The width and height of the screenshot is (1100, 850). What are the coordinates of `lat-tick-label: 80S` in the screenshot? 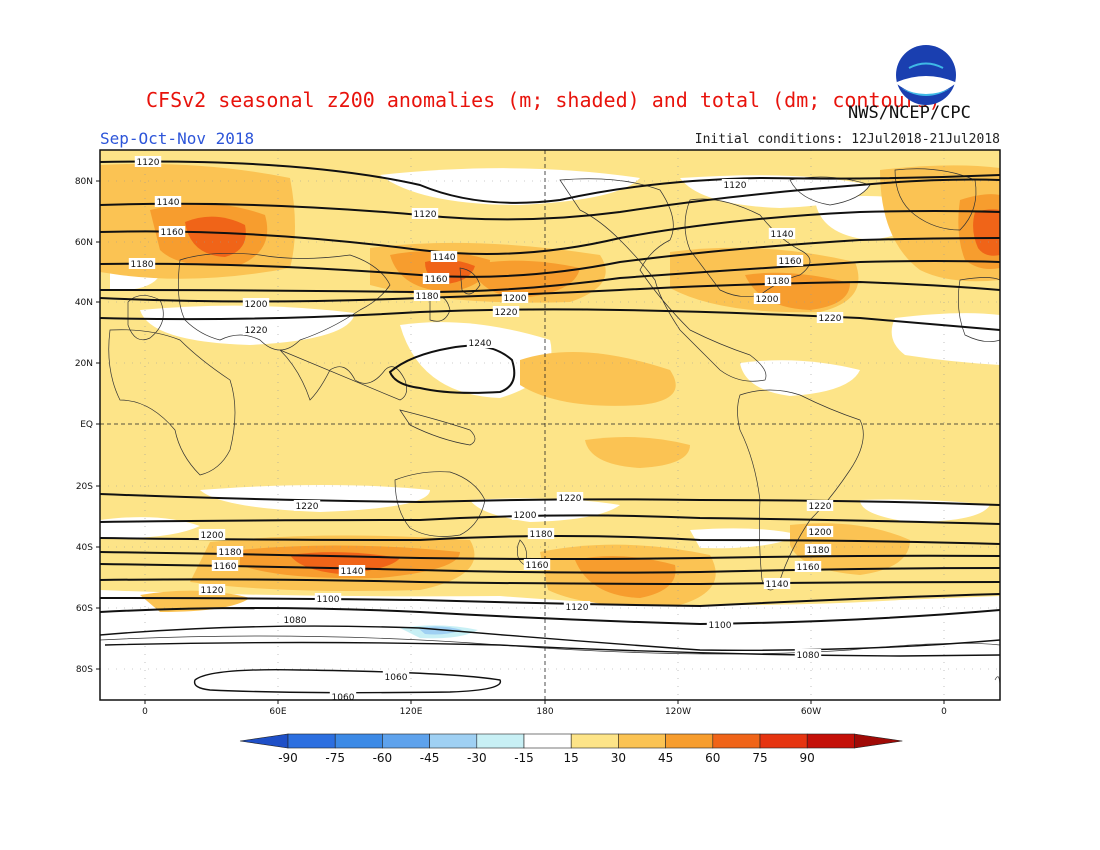 It's located at (84, 670).